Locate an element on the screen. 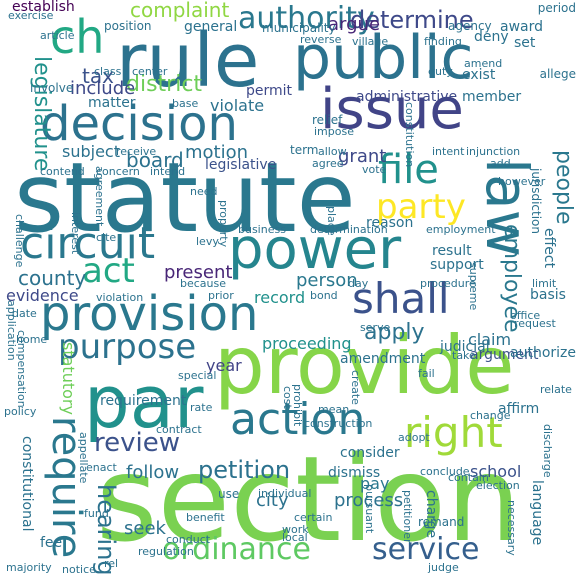 The image size is (576, 576). cloud-word: reverse is located at coordinates (321, 39).